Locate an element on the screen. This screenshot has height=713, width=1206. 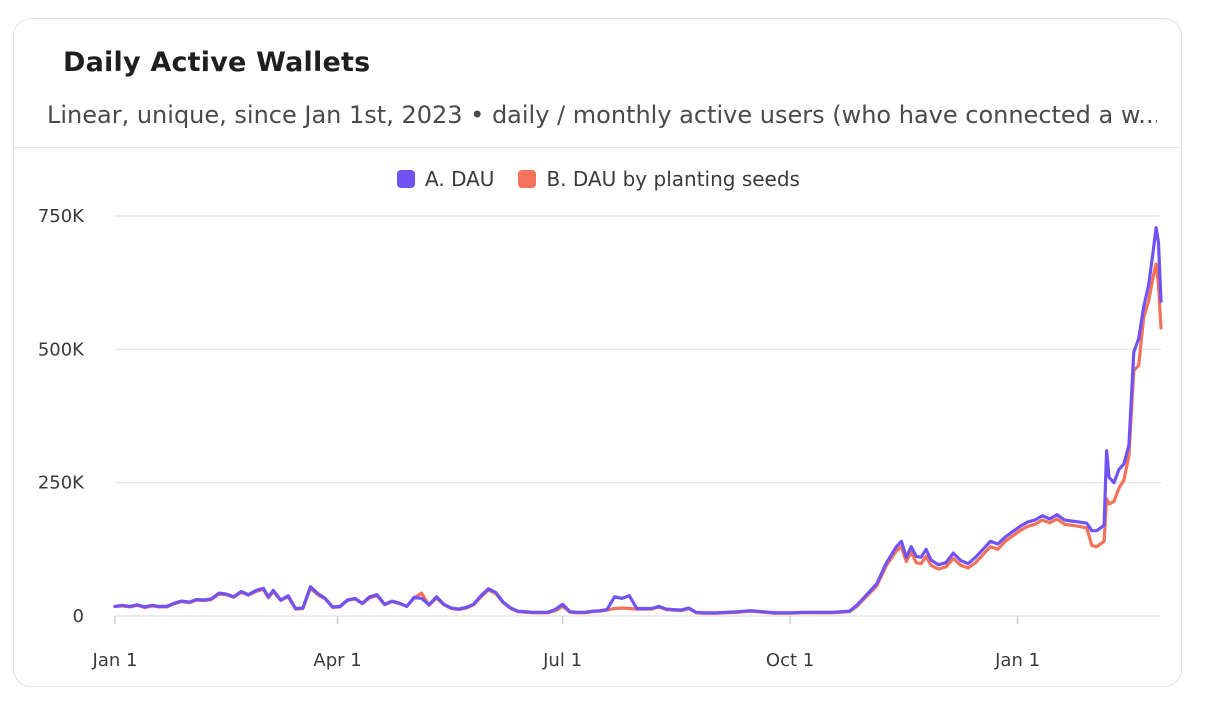
legend-item-series-b: B. DAU by planting seeds is located at coordinates (659, 179).